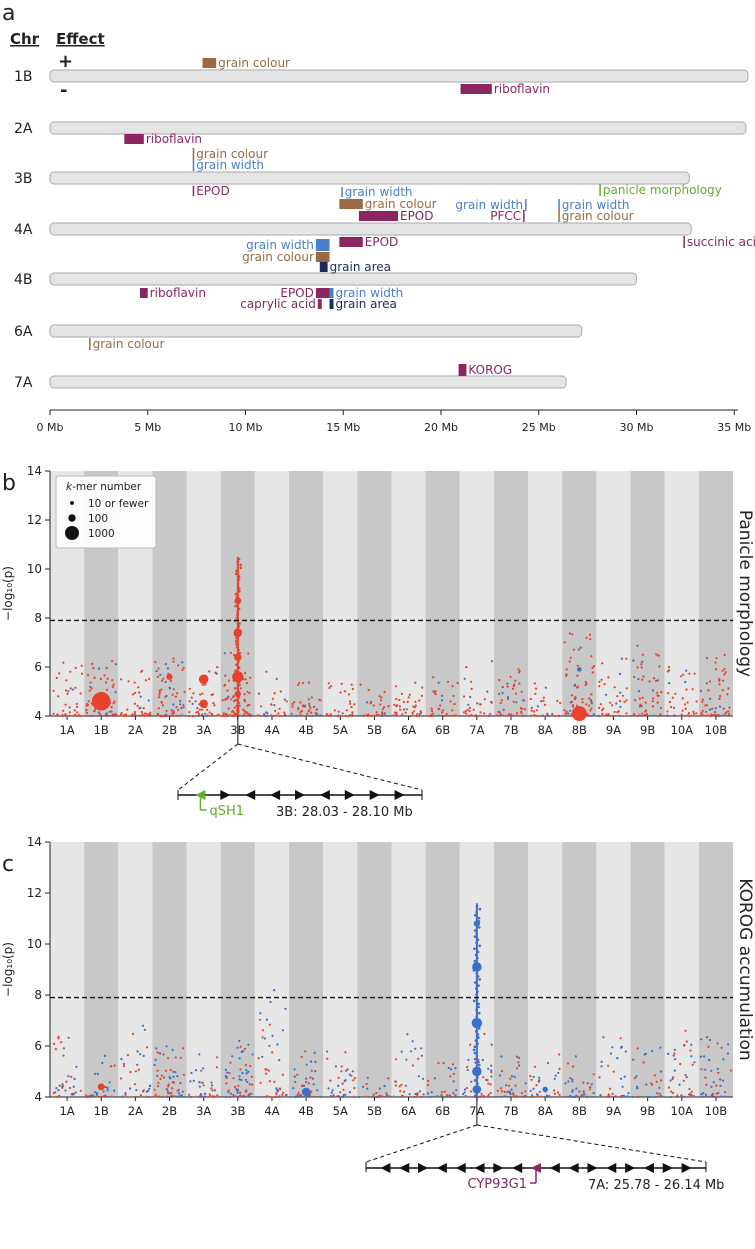  Describe the element at coordinates (72, 503) in the screenshot. I see `legend-marker` at that location.